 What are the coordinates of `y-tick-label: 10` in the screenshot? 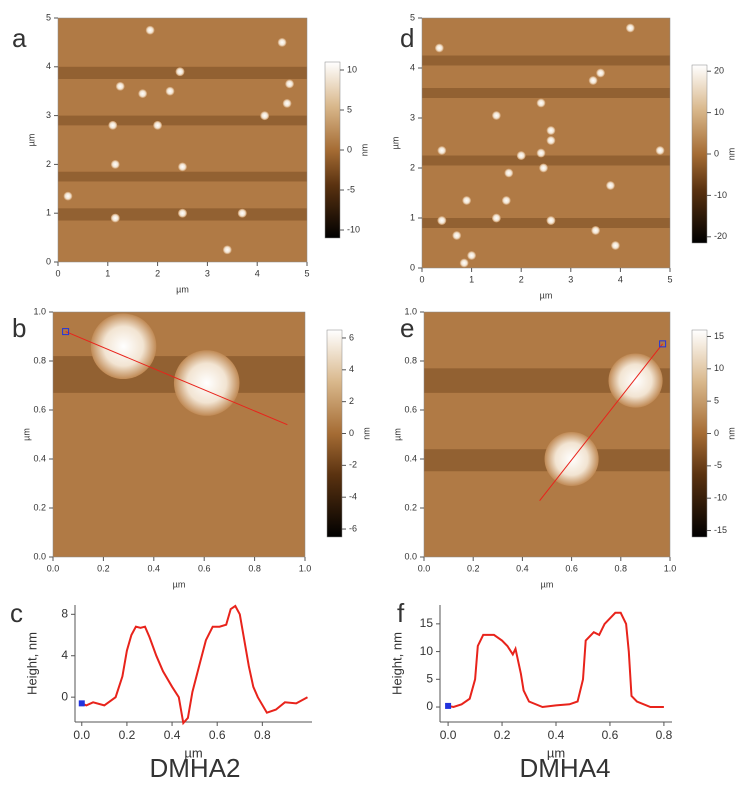 It's located at (427, 651).